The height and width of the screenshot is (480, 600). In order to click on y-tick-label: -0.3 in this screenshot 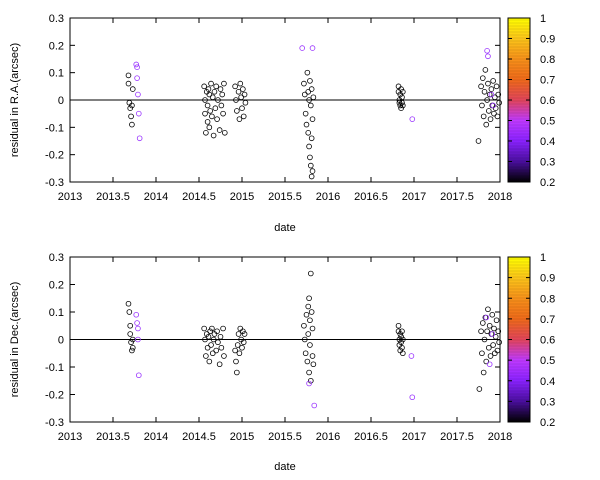, I will do `click(54, 183)`.